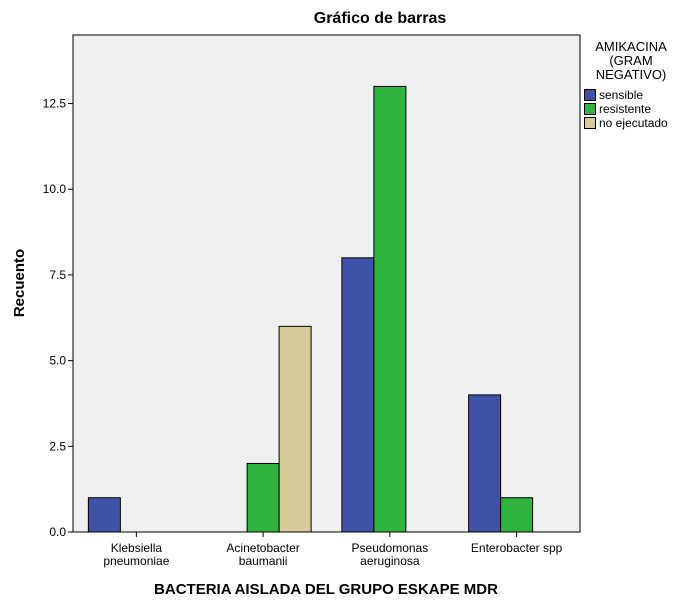  I want to click on y-tick-label: 7.5, so click(57, 275).